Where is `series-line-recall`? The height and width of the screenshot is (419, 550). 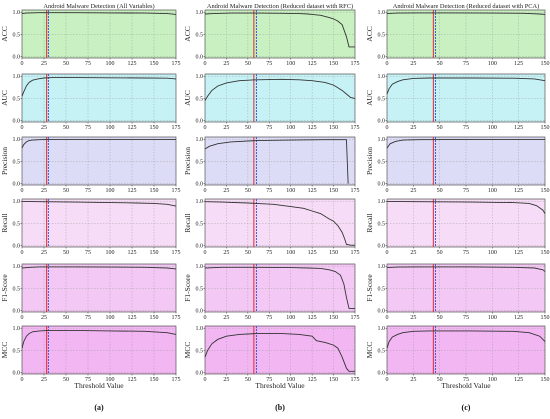
series-line-recall is located at coordinates (466, 207).